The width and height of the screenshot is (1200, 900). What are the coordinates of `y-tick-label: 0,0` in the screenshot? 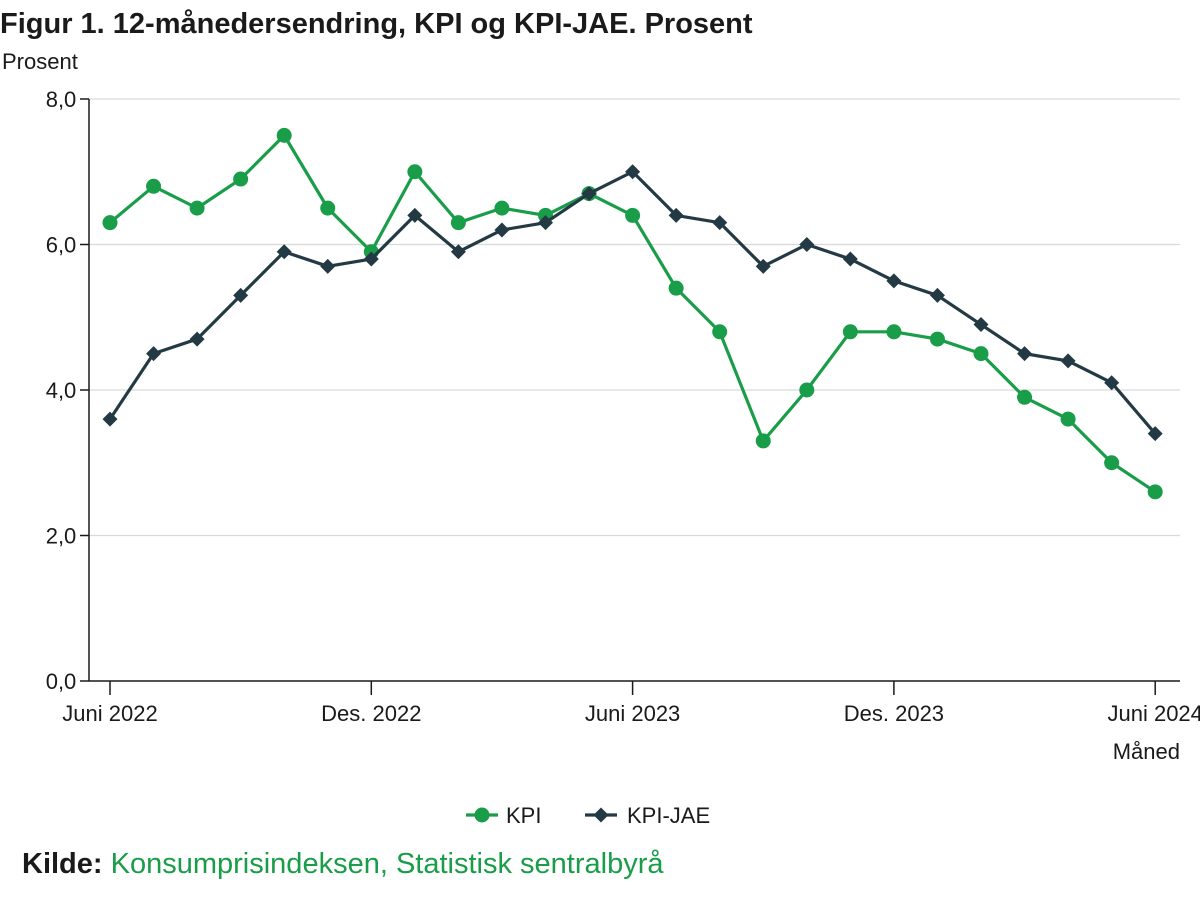 It's located at (61, 681).